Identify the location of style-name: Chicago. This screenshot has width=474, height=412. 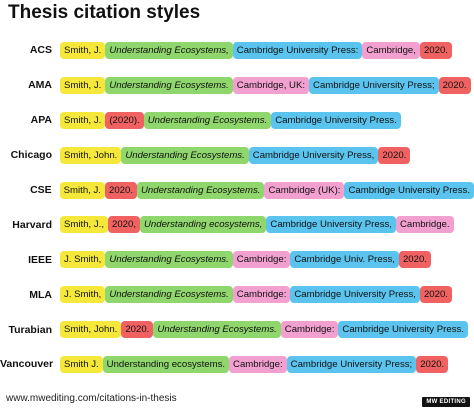
(31, 155).